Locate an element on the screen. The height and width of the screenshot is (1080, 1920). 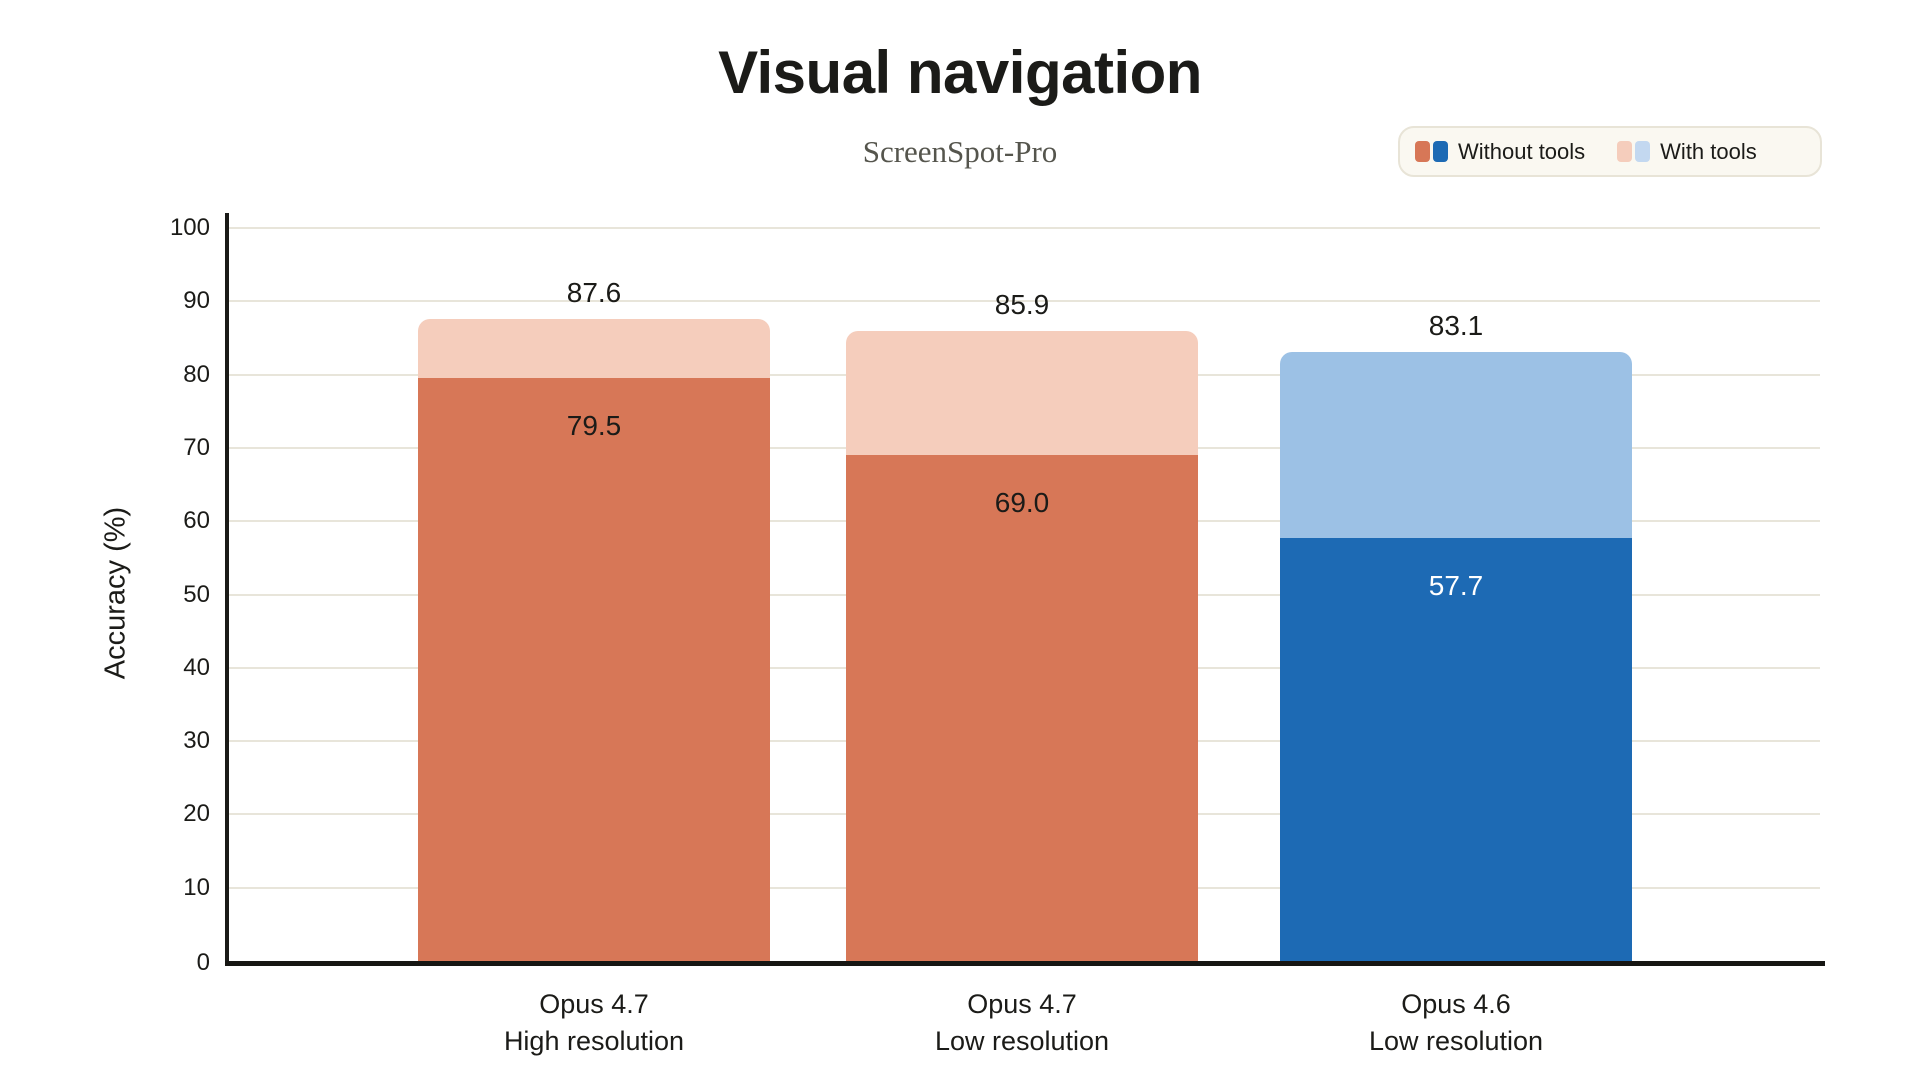
x-category-line1: Opus 4.6 is located at coordinates (1456, 1004).